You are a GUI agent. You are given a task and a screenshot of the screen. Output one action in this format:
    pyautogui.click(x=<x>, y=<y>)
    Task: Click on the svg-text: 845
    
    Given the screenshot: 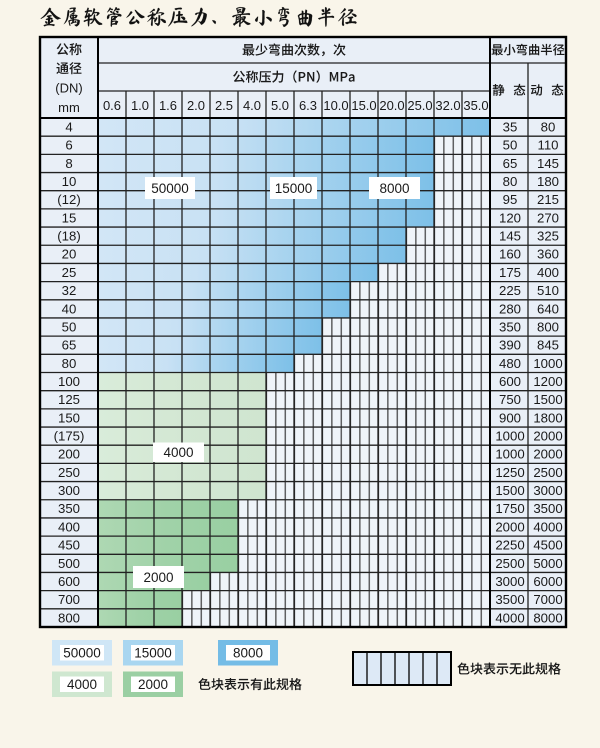 What is the action you would take?
    pyautogui.click(x=548, y=345)
    